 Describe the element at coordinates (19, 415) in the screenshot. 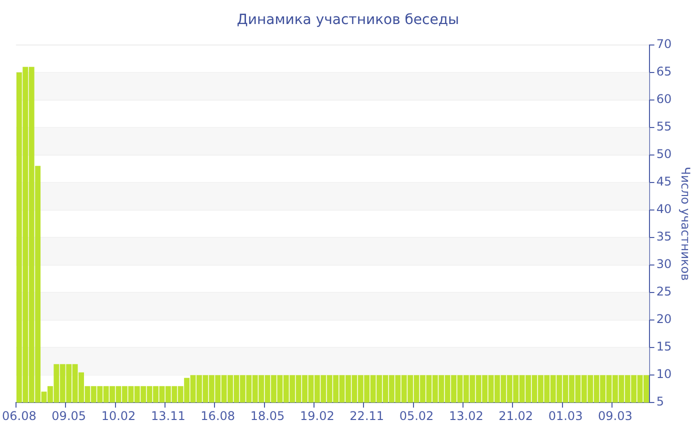

I see `x-tick-label: 06.08` at that location.